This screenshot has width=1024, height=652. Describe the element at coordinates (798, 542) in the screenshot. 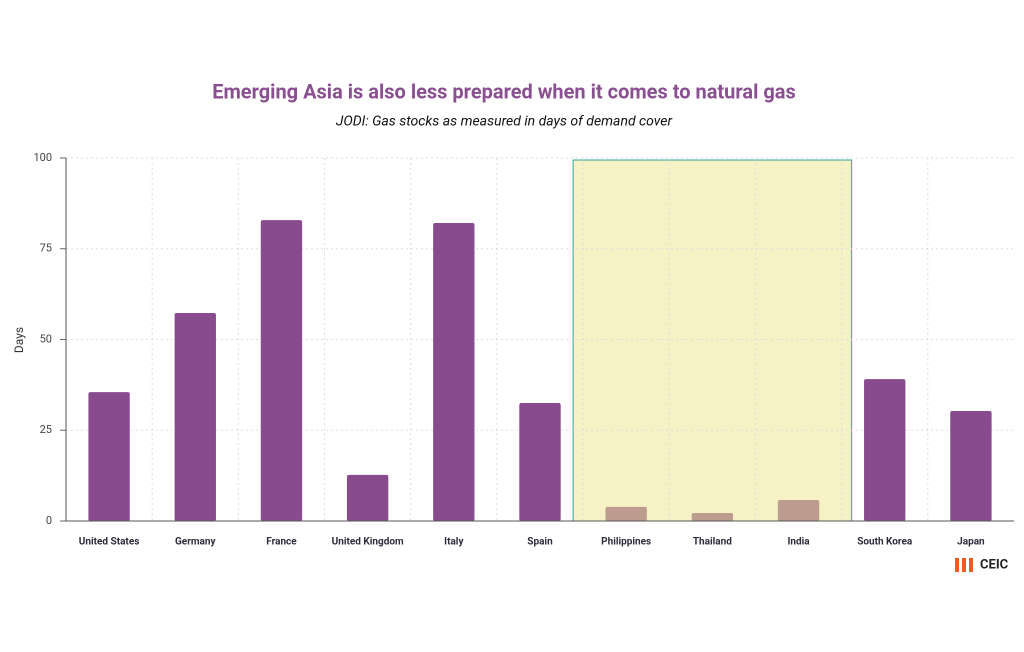

I see `x-tick-label: India` at that location.